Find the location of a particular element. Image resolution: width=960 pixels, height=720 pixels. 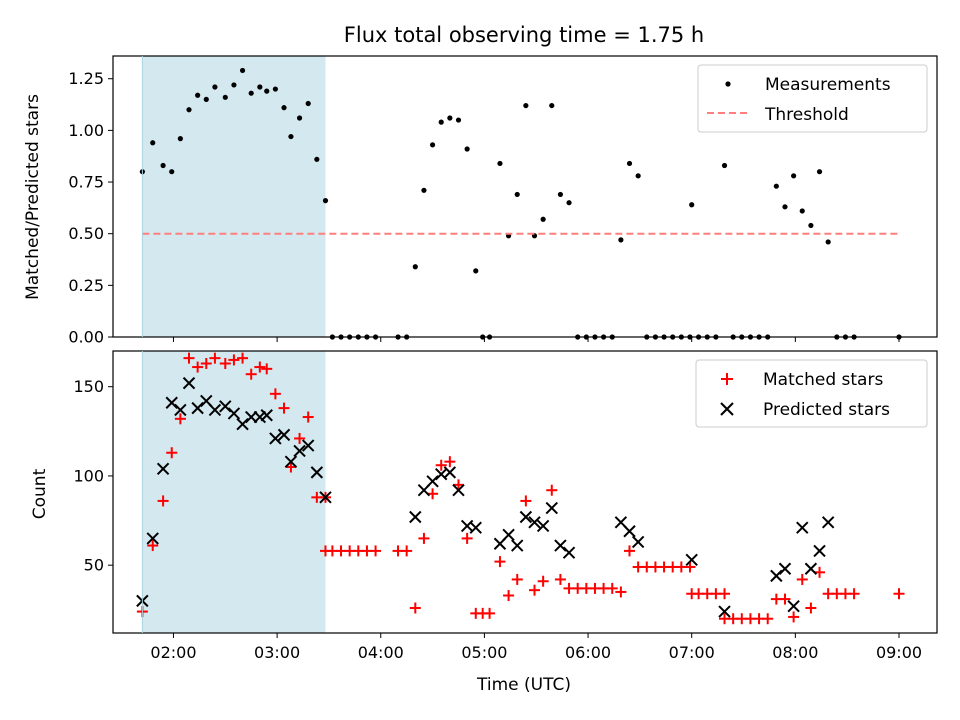

chart-title: Flux total observing time = 1.75 h is located at coordinates (524, 35).